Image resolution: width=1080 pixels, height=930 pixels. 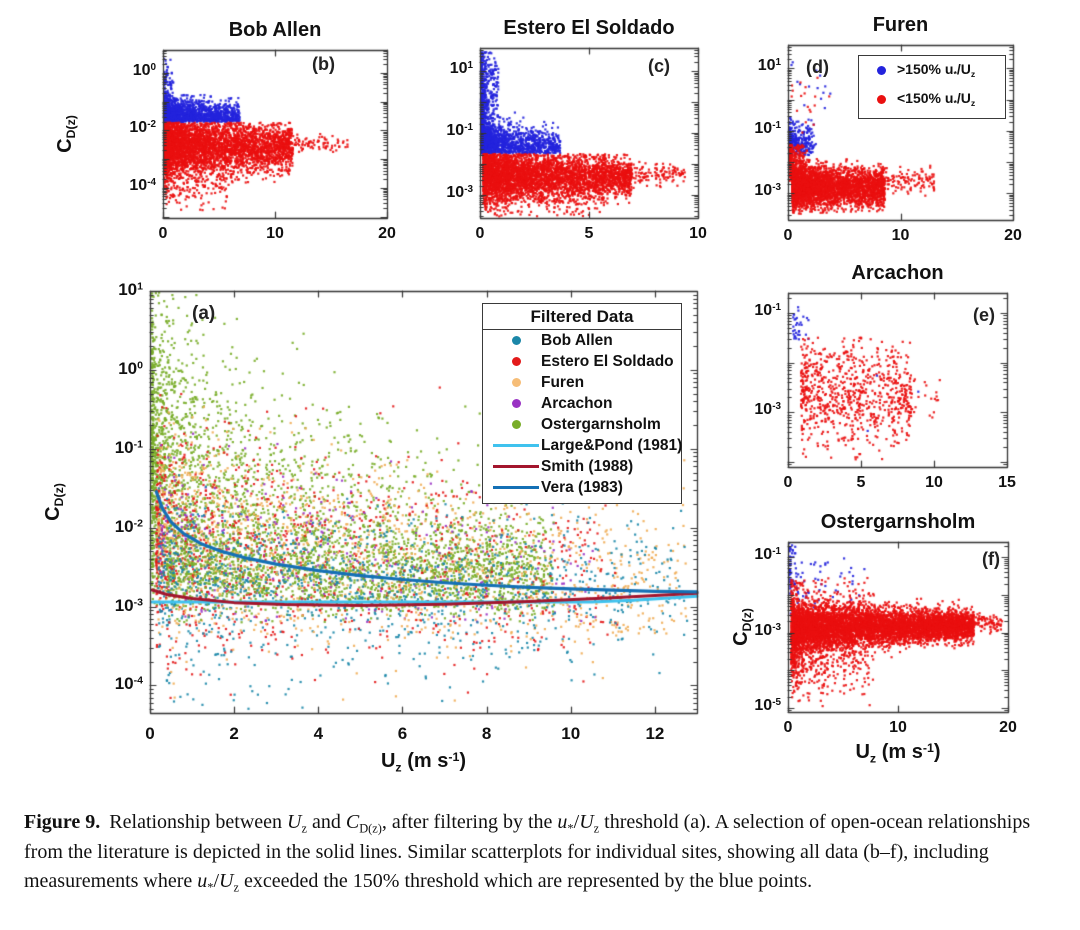 I want to click on legend-item-label: Smith (1988), so click(x=587, y=466).